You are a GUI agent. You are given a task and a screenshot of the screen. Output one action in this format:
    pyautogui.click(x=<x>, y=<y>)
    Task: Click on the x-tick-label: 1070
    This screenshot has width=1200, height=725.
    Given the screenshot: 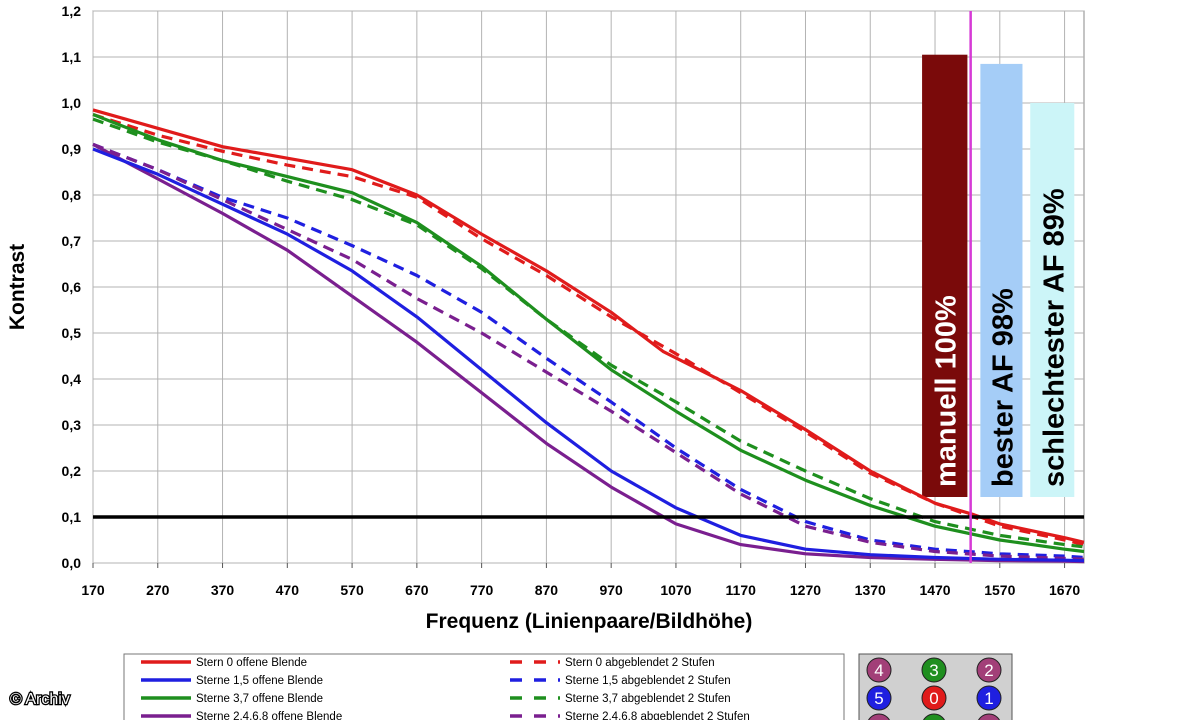 What is the action you would take?
    pyautogui.click(x=675, y=590)
    